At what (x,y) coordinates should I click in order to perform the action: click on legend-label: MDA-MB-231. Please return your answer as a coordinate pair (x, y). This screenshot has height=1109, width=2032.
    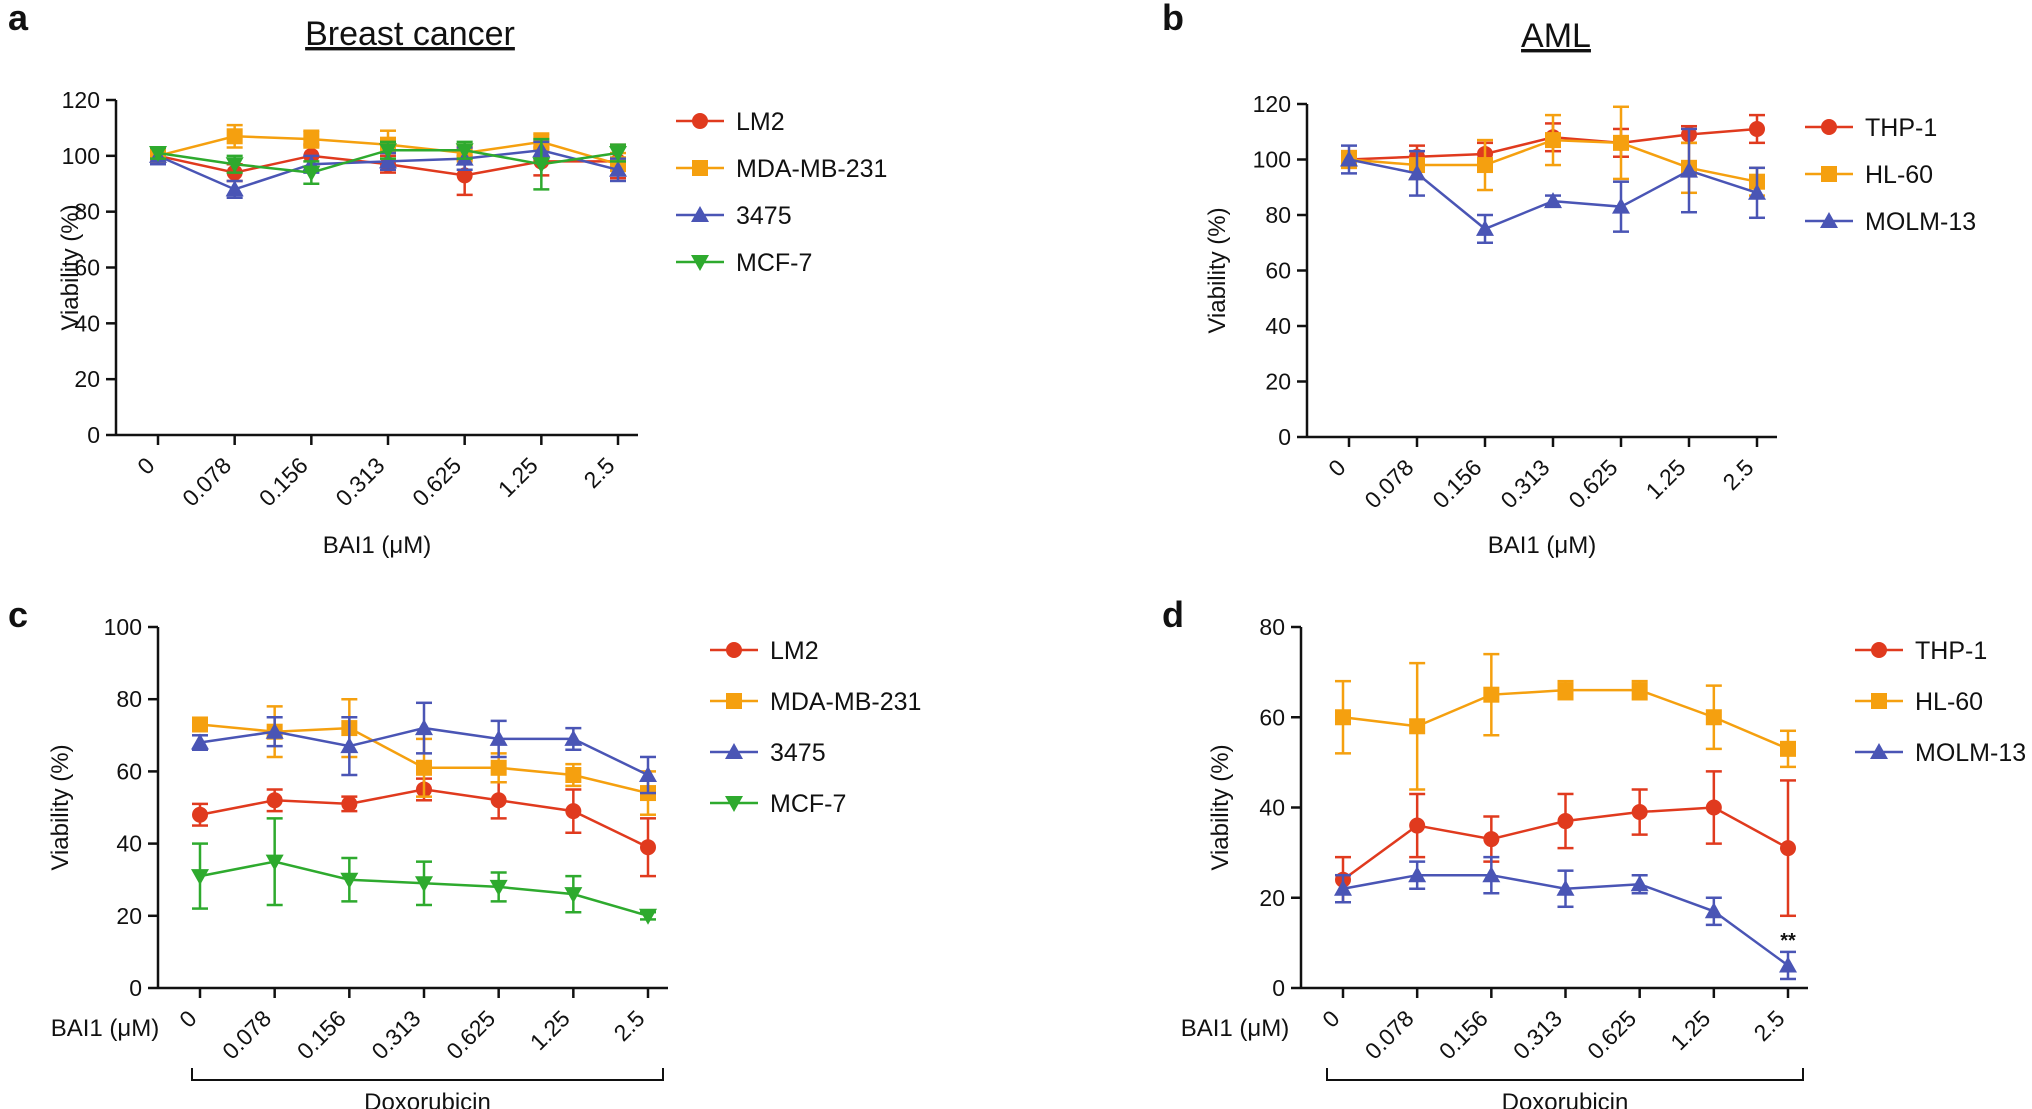
    Looking at the image, I should click on (845, 702).